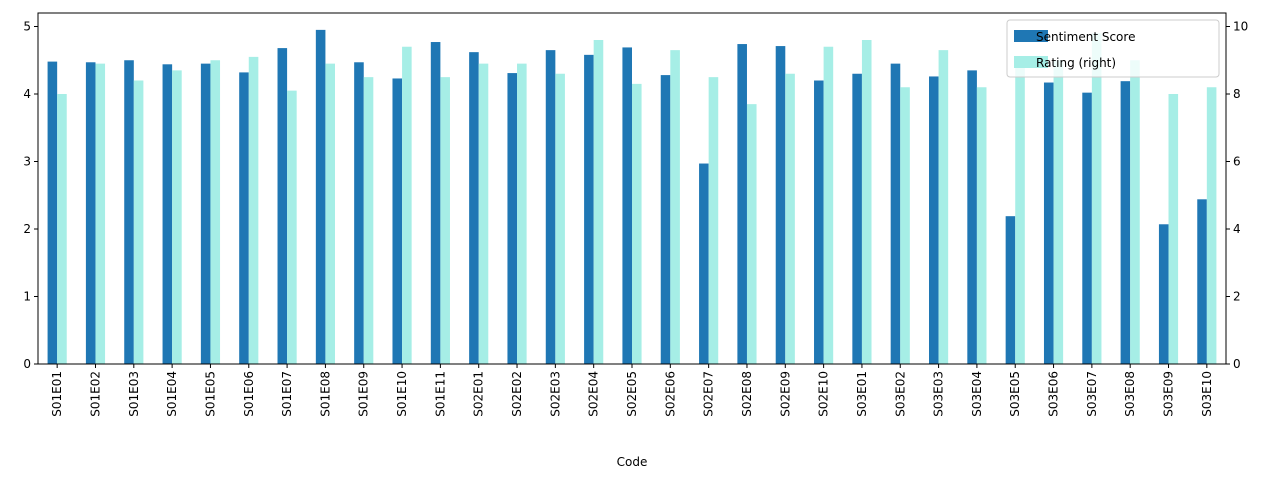 The image size is (1274, 482). I want to click on bar-sentiment-score-s01e06, so click(244, 218).